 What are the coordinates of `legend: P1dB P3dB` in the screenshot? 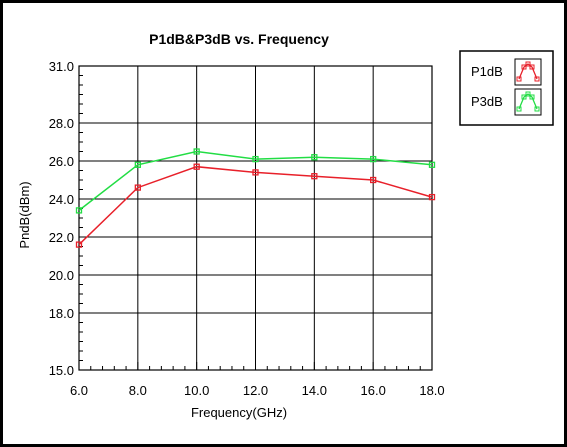 It's located at (506, 88).